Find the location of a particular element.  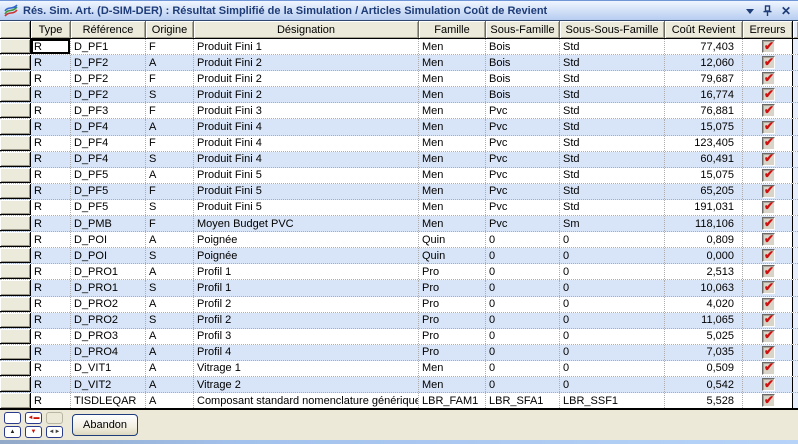

cell-reference: D_PRO1 is located at coordinates (108, 272).